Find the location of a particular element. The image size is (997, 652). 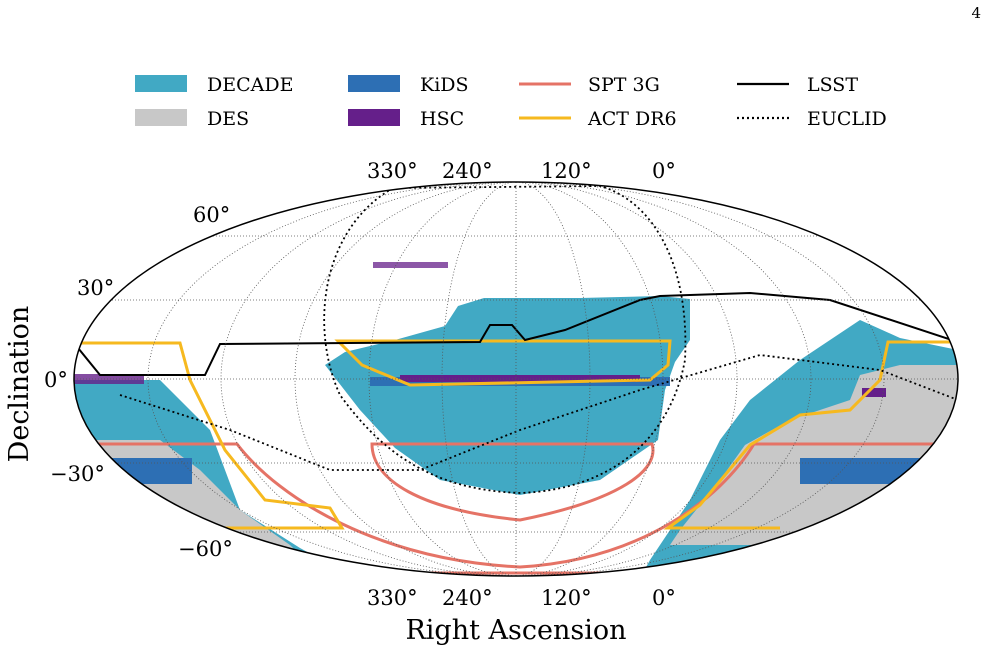

legend-label-lsst: LSST is located at coordinates (832, 85).